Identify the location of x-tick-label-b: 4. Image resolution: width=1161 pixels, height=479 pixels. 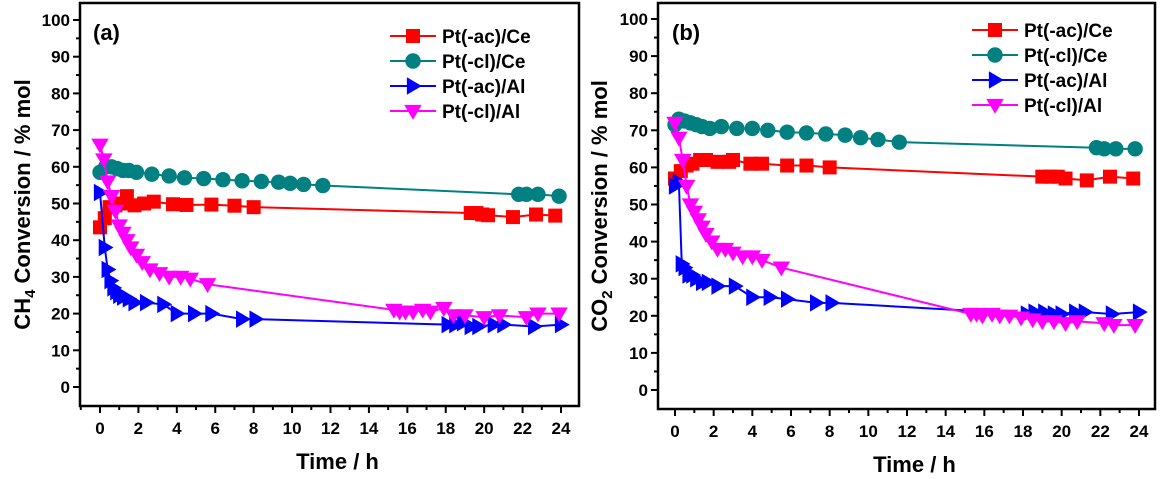
(753, 431).